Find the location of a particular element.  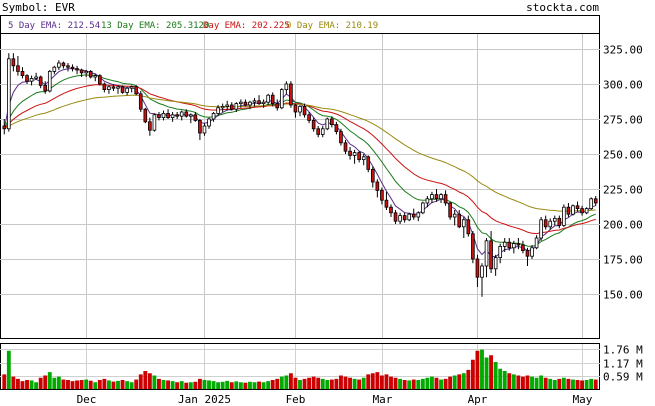

price-tick-label: 300.00 is located at coordinates (623, 85).